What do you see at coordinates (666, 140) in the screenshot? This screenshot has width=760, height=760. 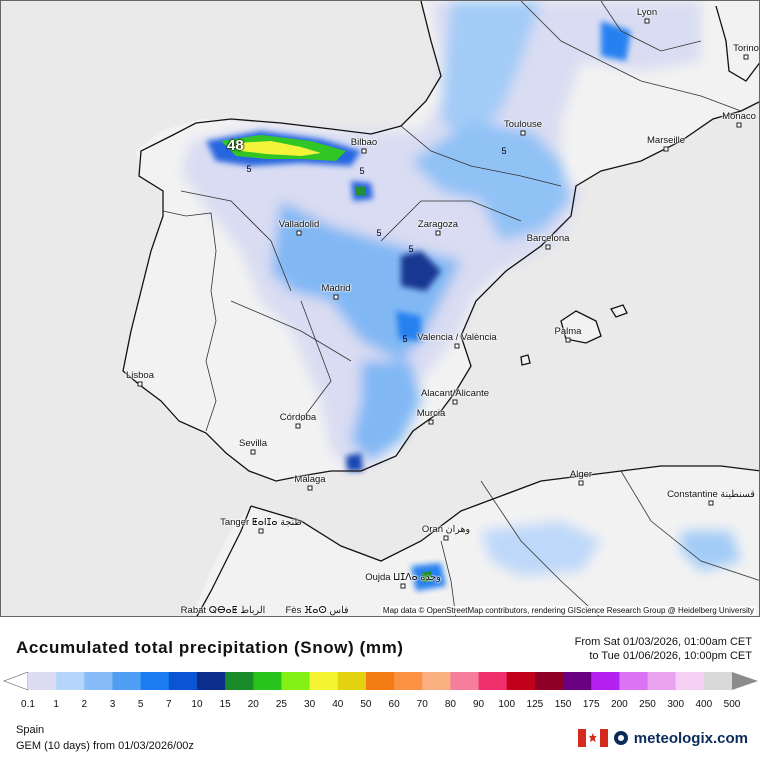 I see `city-label: Marseille` at bounding box center [666, 140].